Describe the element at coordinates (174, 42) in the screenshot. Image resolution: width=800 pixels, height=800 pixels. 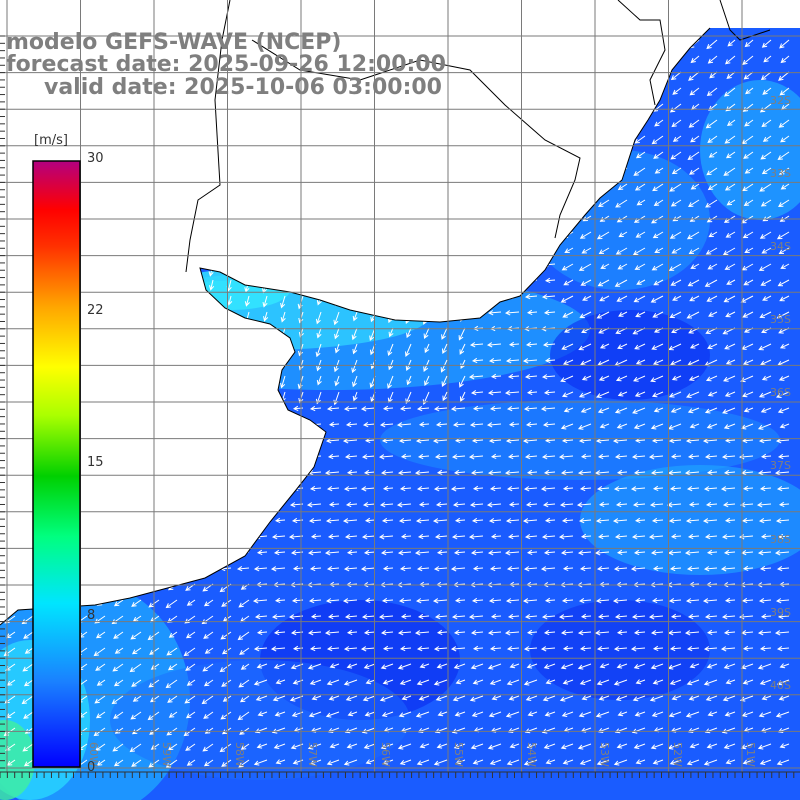
I see `title-model: modelo GEFS-WAVE (NCEP)` at that location.